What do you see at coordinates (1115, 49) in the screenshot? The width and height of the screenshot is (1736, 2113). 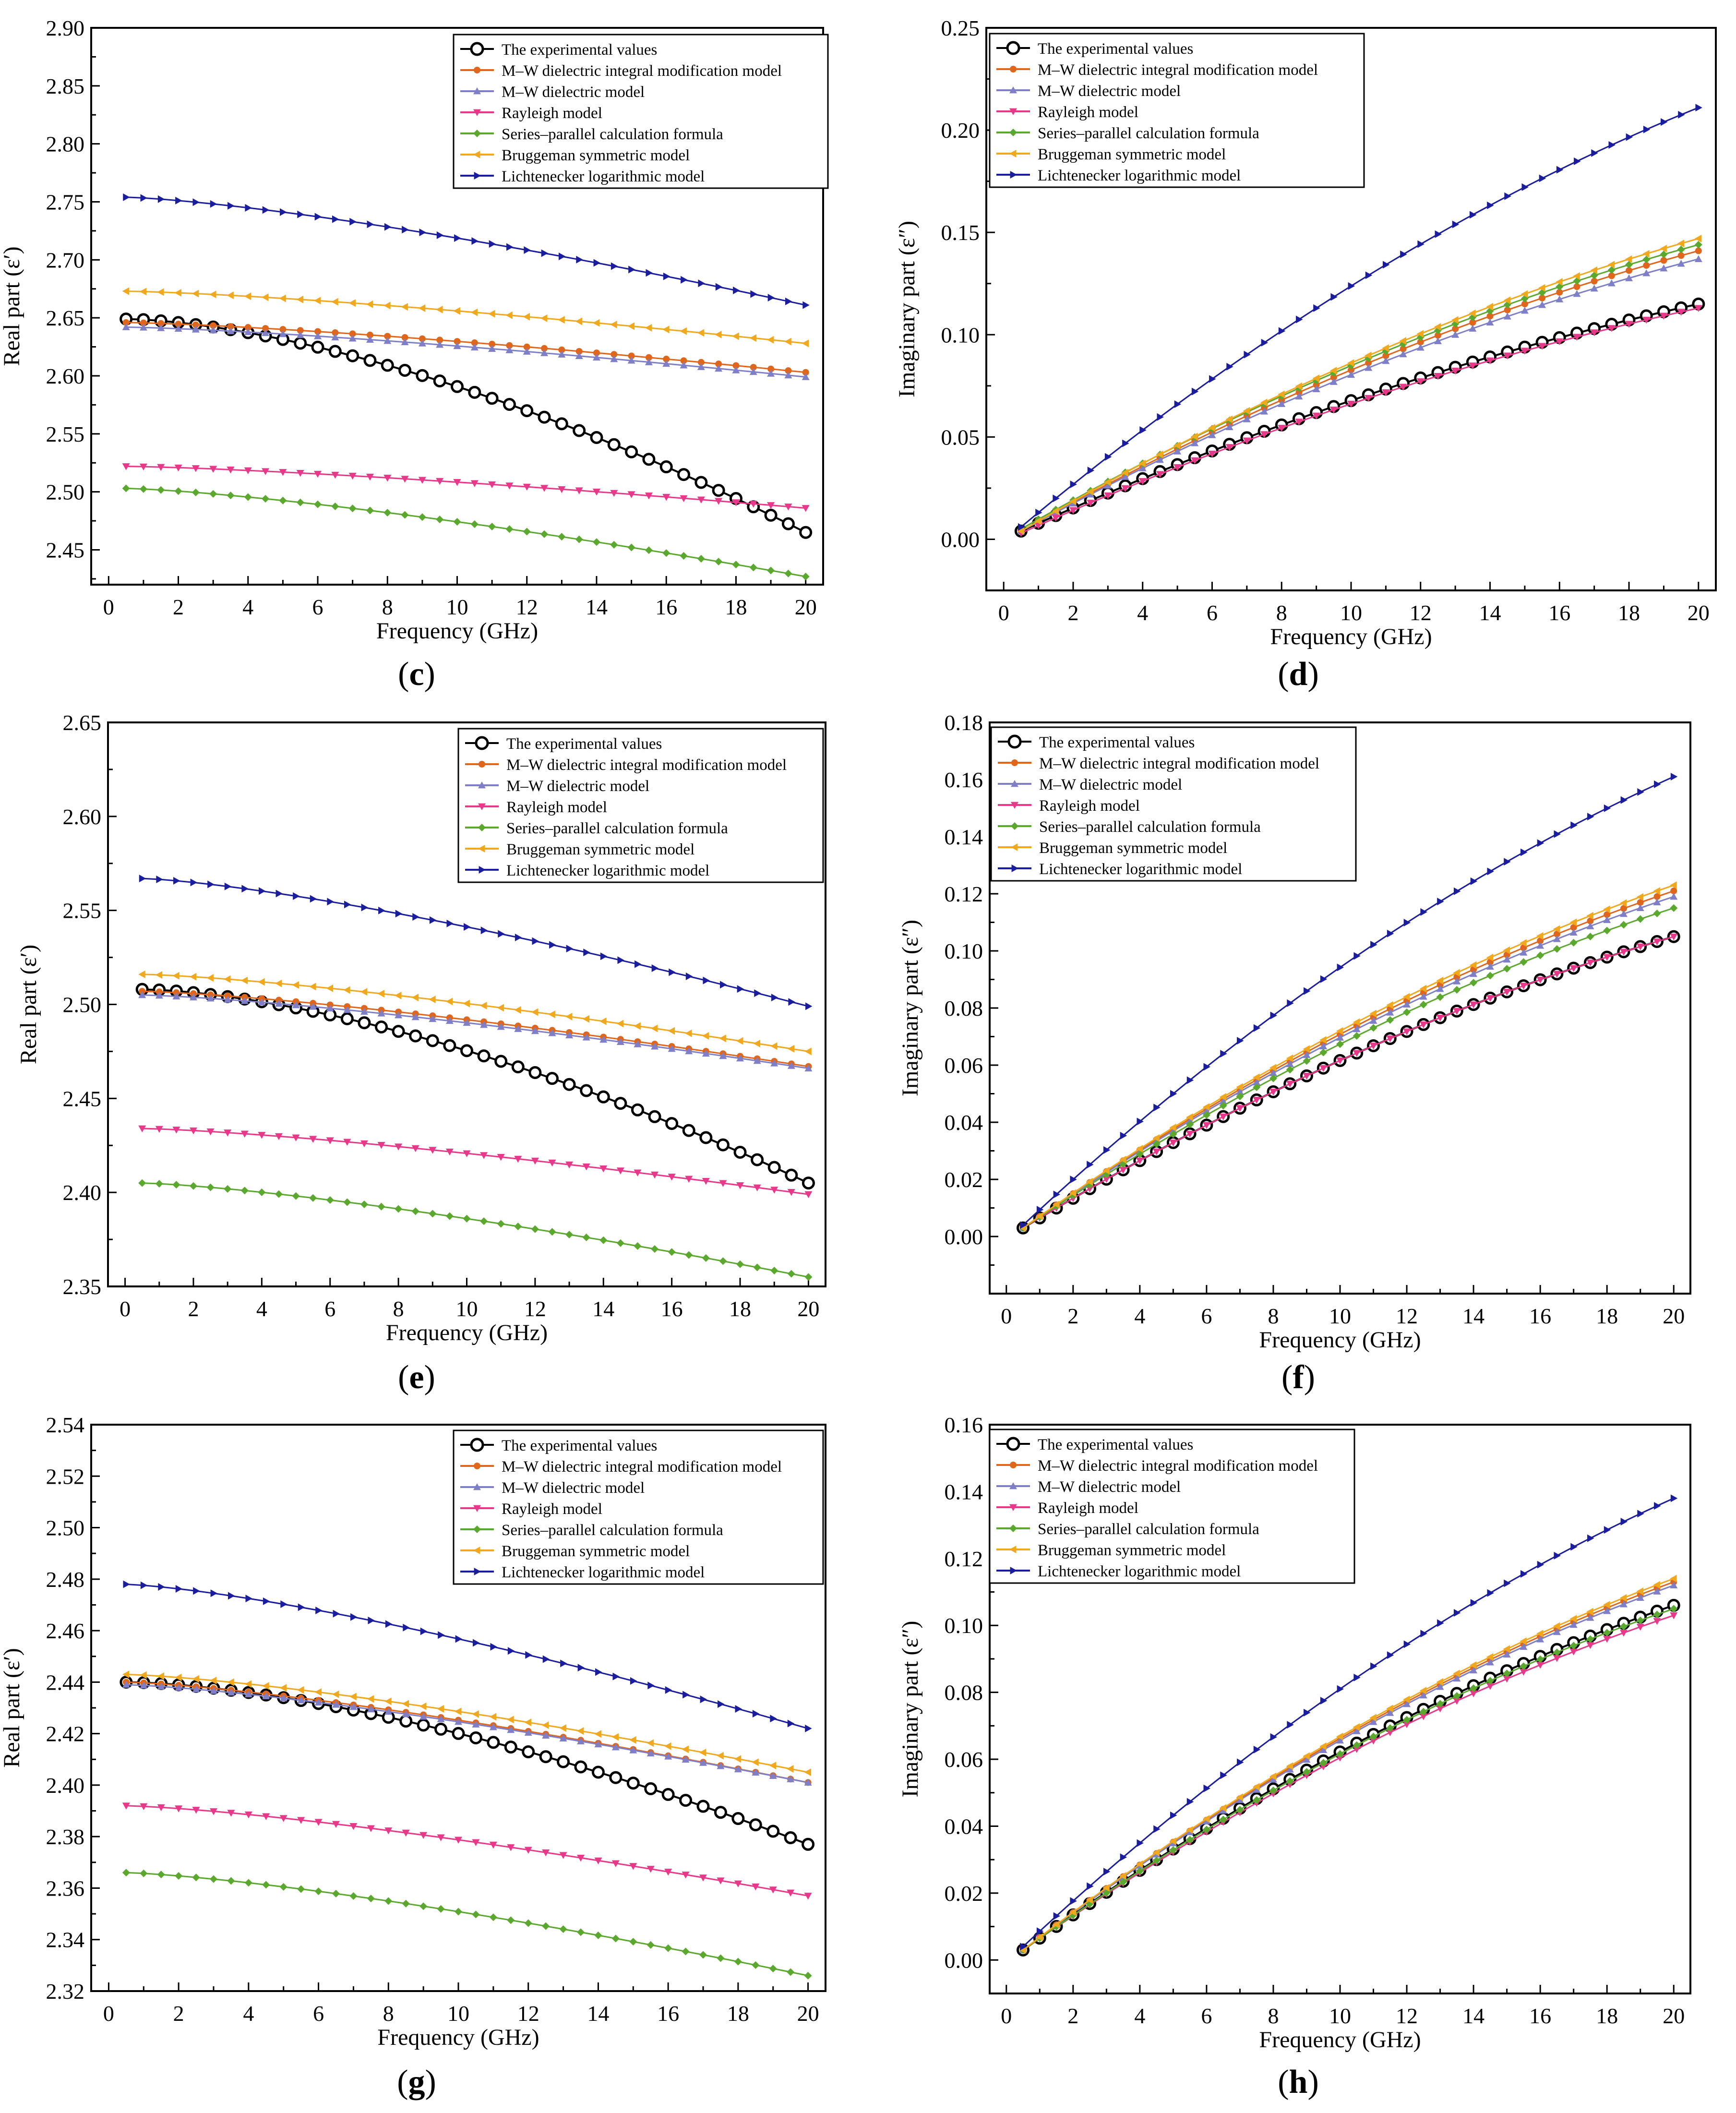 I see `legend-label-d-0: The experimental values` at bounding box center [1115, 49].